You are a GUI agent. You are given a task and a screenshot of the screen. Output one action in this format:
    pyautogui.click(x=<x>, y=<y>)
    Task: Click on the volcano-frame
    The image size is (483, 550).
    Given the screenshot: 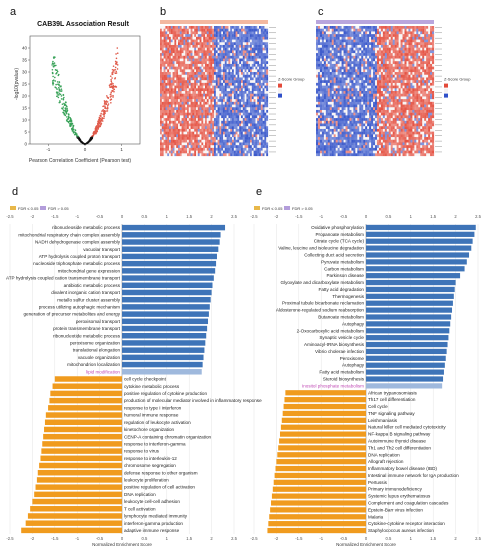 What is the action you would take?
    pyautogui.click(x=85, y=90)
    